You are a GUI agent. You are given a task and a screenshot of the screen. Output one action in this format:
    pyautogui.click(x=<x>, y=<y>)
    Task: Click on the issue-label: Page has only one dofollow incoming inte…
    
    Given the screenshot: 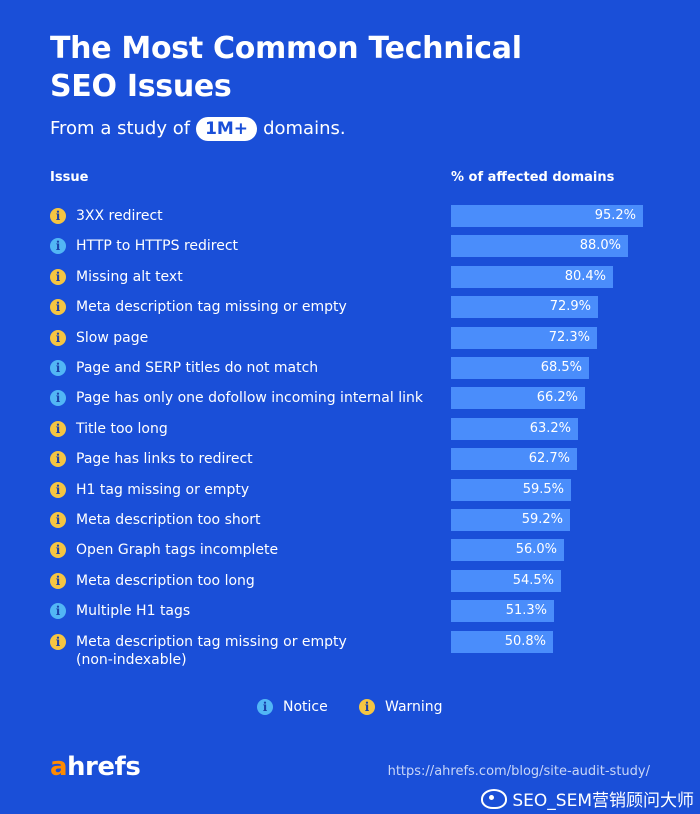 What is the action you would take?
    pyautogui.click(x=256, y=398)
    